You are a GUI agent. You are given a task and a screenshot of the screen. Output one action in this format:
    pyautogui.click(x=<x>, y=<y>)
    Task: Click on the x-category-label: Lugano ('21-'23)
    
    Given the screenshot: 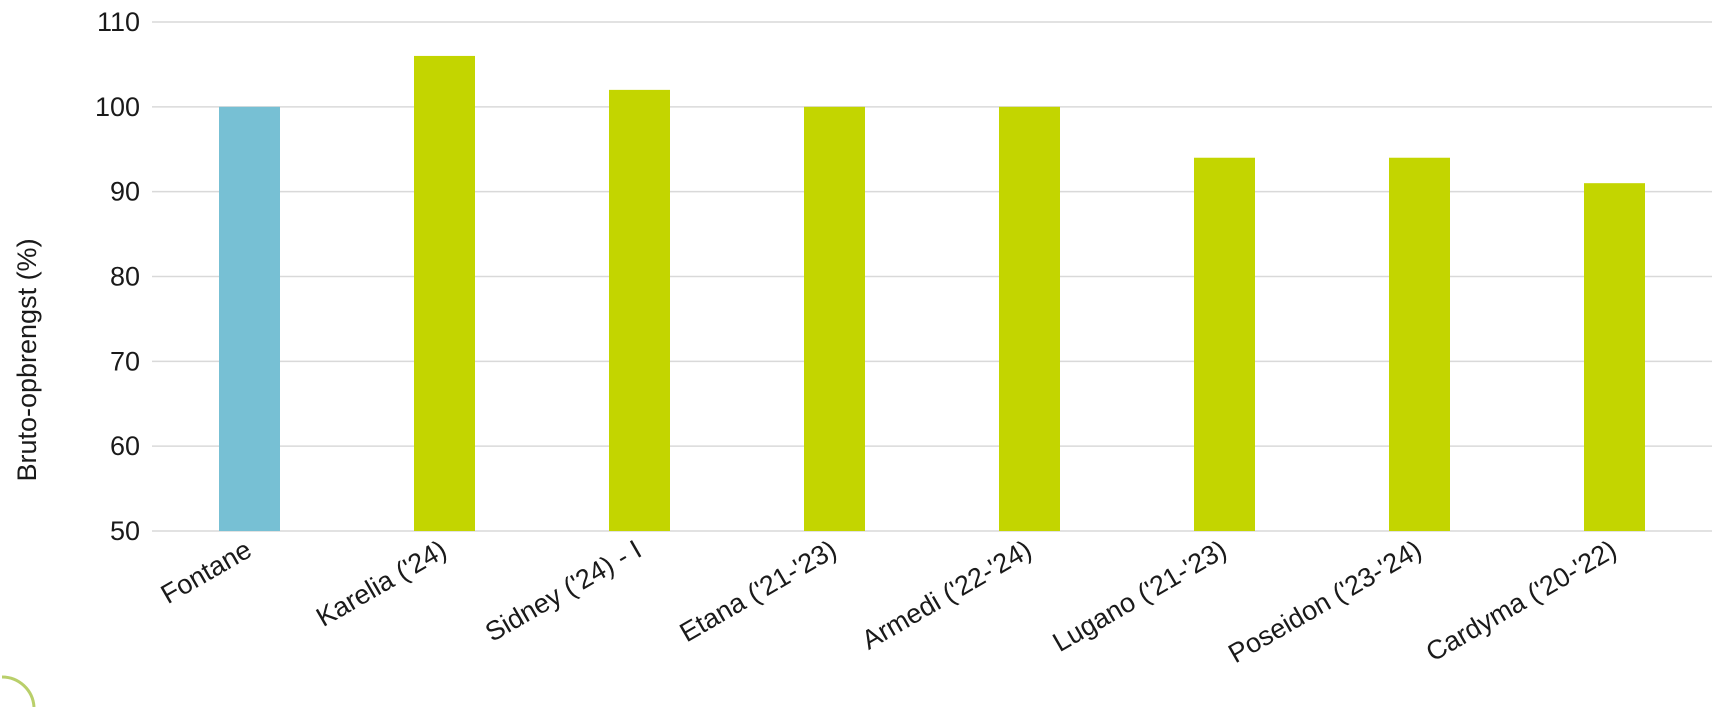 What is the action you would take?
    pyautogui.click(x=1140, y=595)
    